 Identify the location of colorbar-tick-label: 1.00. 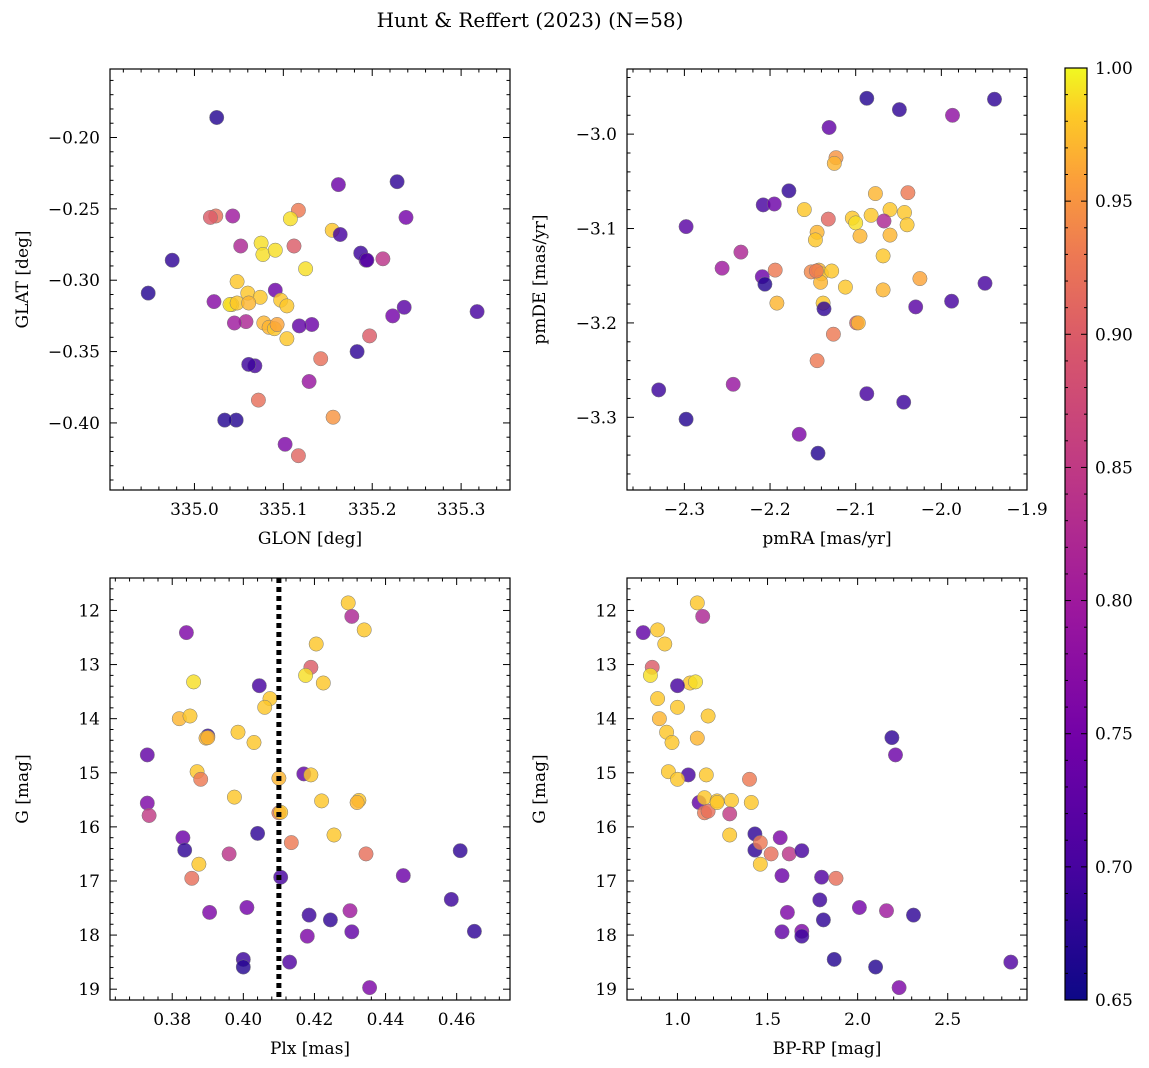
(1114, 69).